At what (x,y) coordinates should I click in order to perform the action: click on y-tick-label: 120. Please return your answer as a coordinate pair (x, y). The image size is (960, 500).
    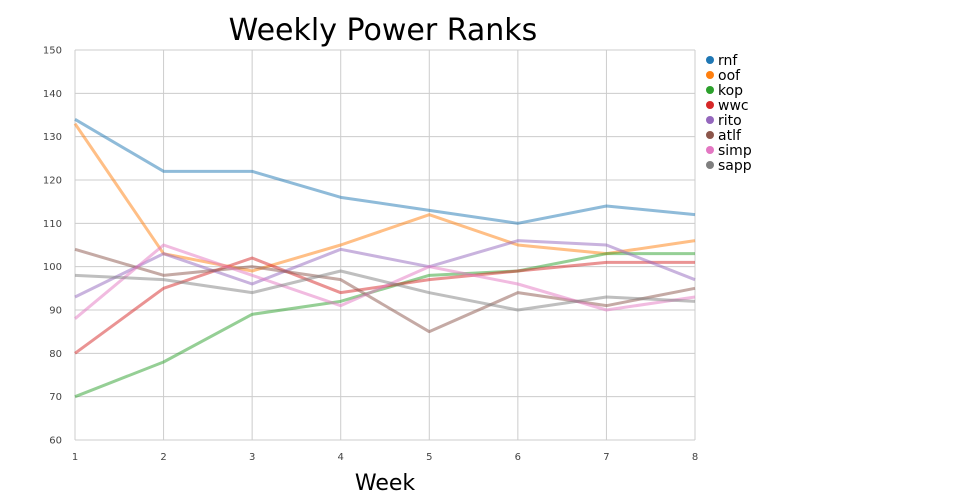
    Looking at the image, I should click on (52, 181).